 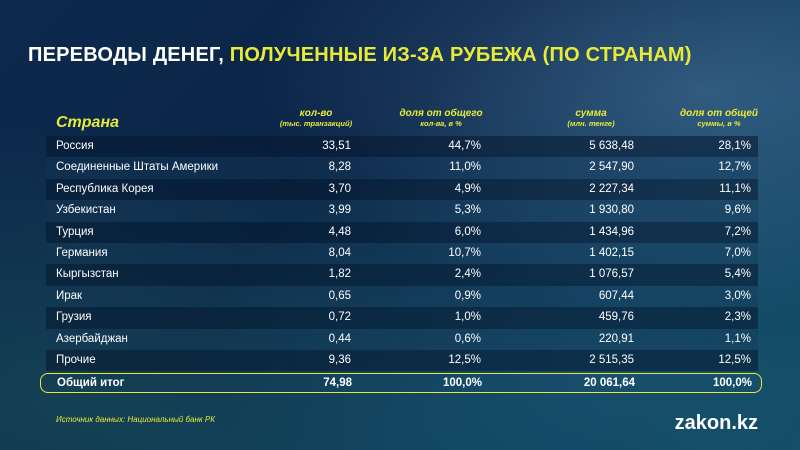 What do you see at coordinates (611, 274) in the screenshot?
I see `row-sum: 1 076,57` at bounding box center [611, 274].